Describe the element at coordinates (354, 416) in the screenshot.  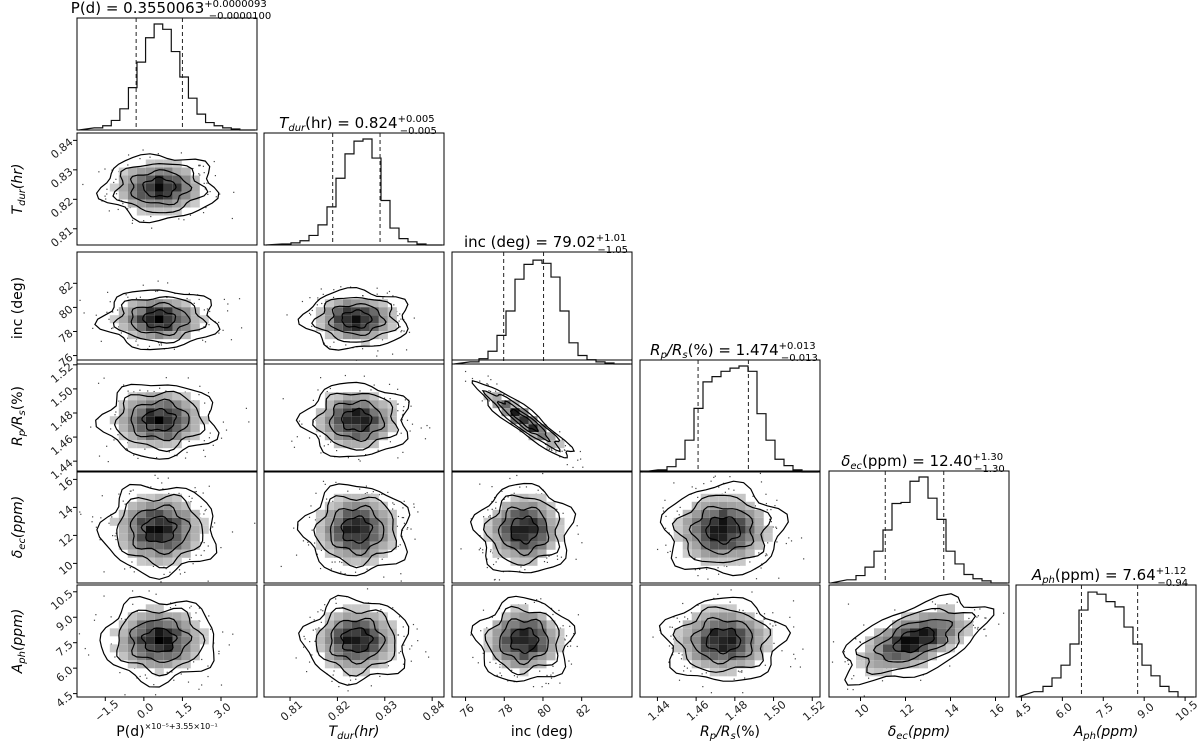
I see `panel-T-vs-Rp` at that location.